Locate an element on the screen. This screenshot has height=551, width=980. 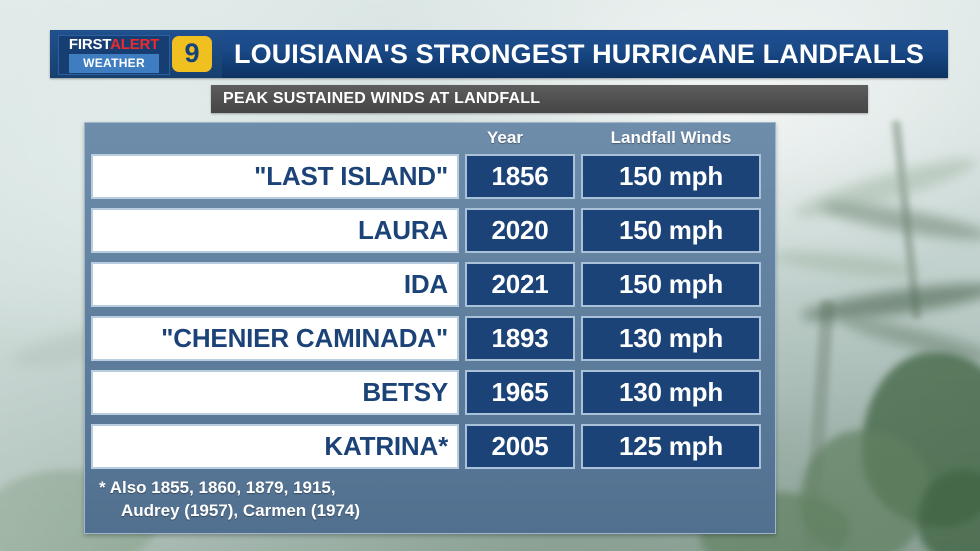
table-row: "LAST ISLAND" 1856 150 mph is located at coordinates (430, 176).